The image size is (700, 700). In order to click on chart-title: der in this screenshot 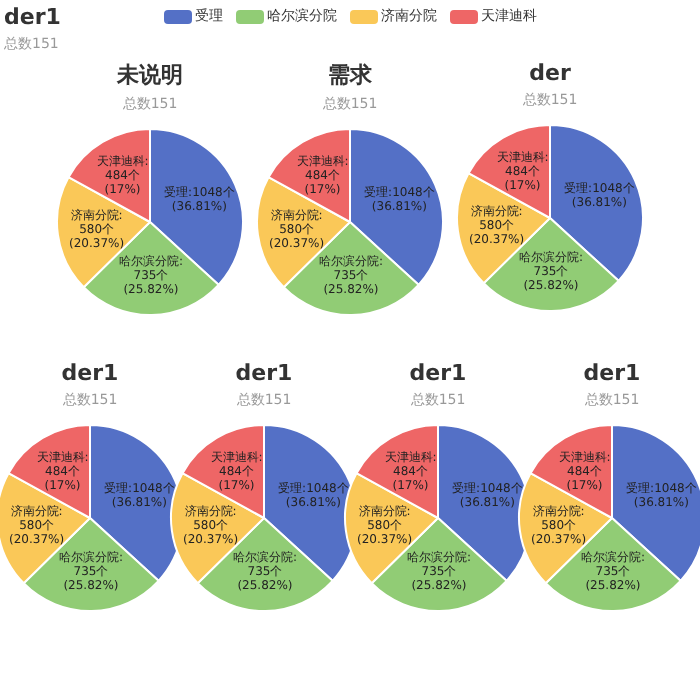, I will do `click(550, 73)`.